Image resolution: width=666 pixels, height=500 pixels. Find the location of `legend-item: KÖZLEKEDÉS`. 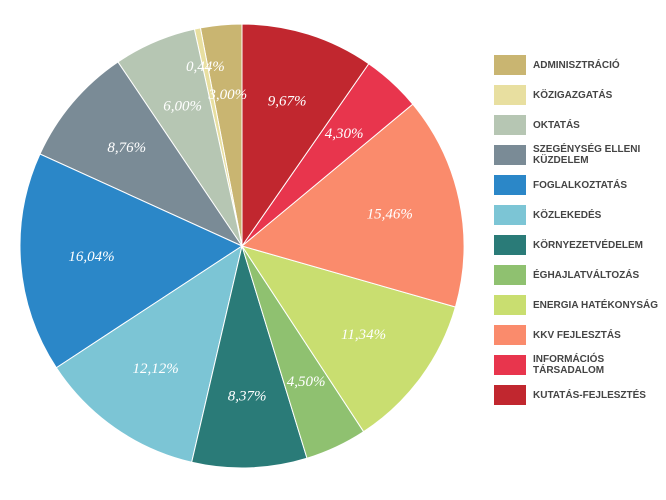

legend-item: KÖZLEKEDÉS is located at coordinates (579, 215).